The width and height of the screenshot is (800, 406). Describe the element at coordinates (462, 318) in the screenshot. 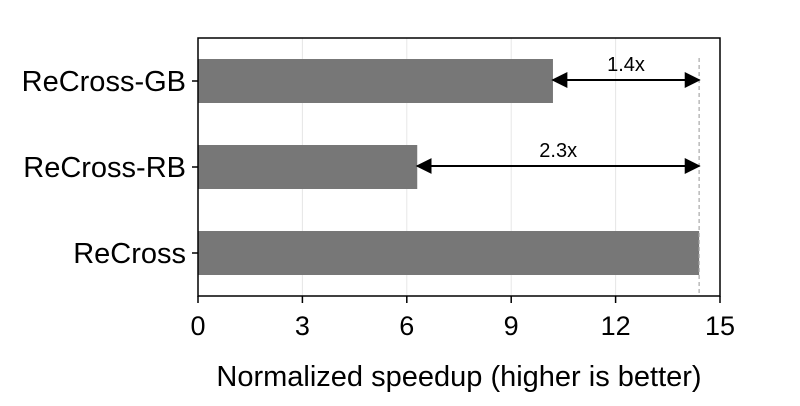

I see `x-axis-ticks: 0 3 6 9 12 15` at that location.